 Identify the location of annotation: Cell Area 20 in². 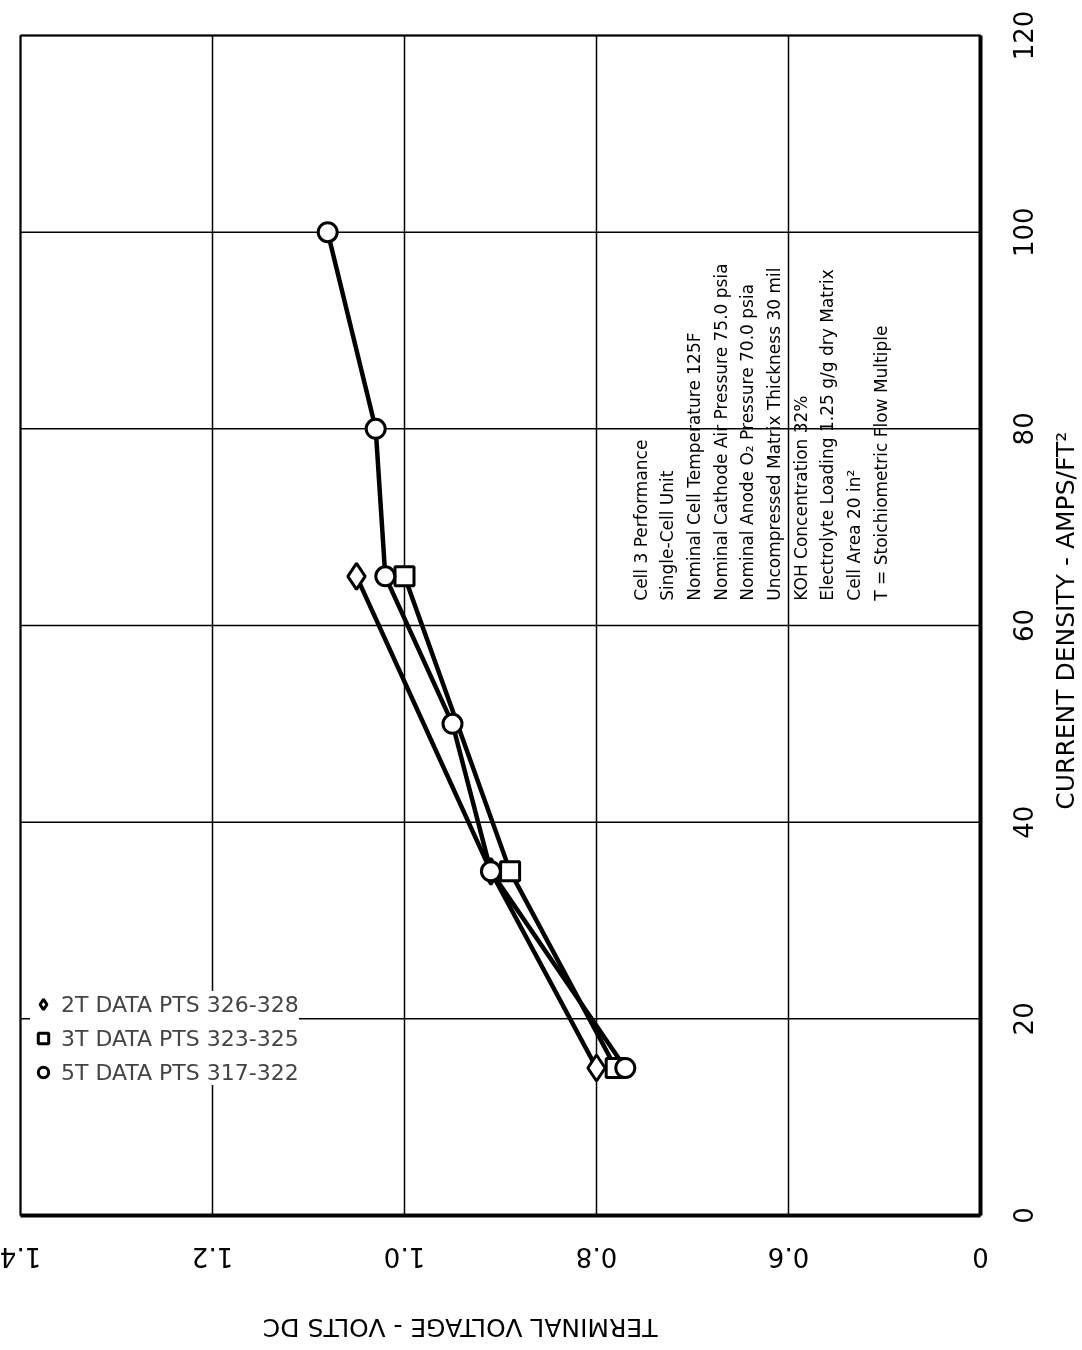
(854, 535).